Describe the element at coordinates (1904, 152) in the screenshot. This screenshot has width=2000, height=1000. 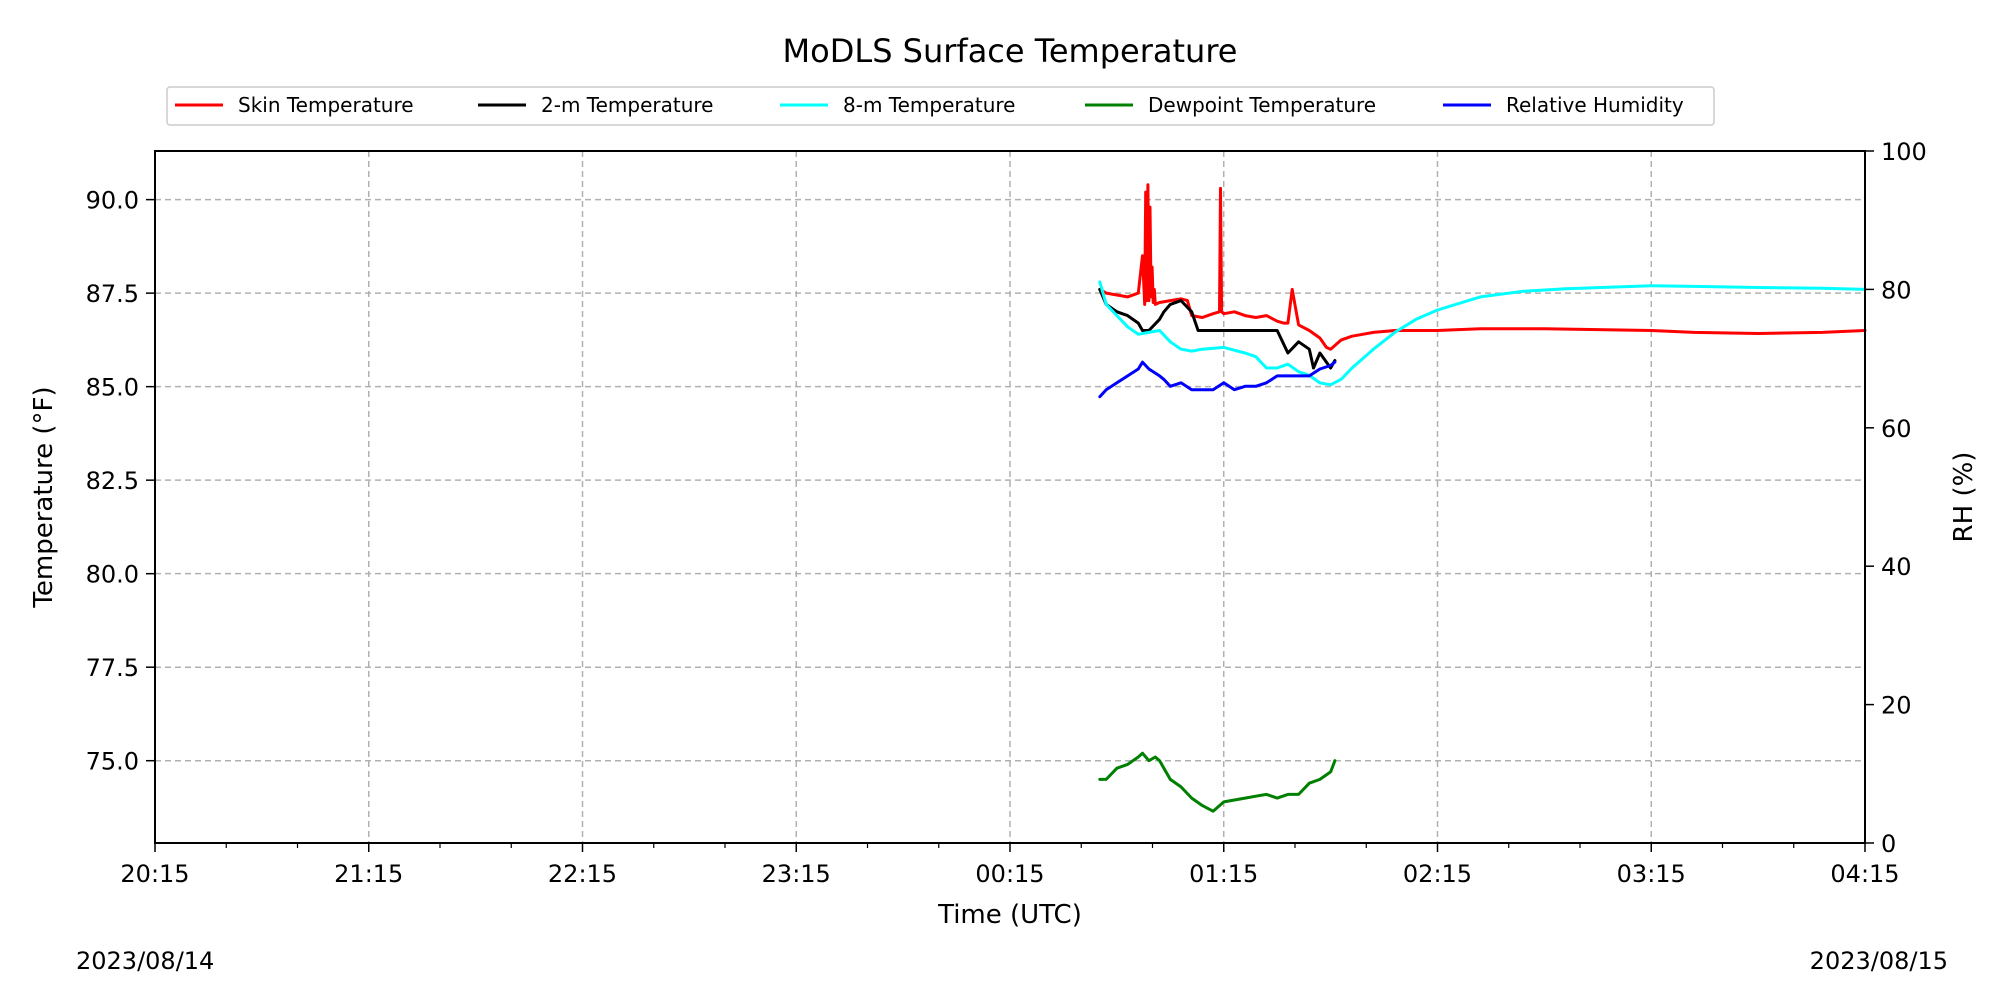
I see `y2-tick-label: 100` at that location.